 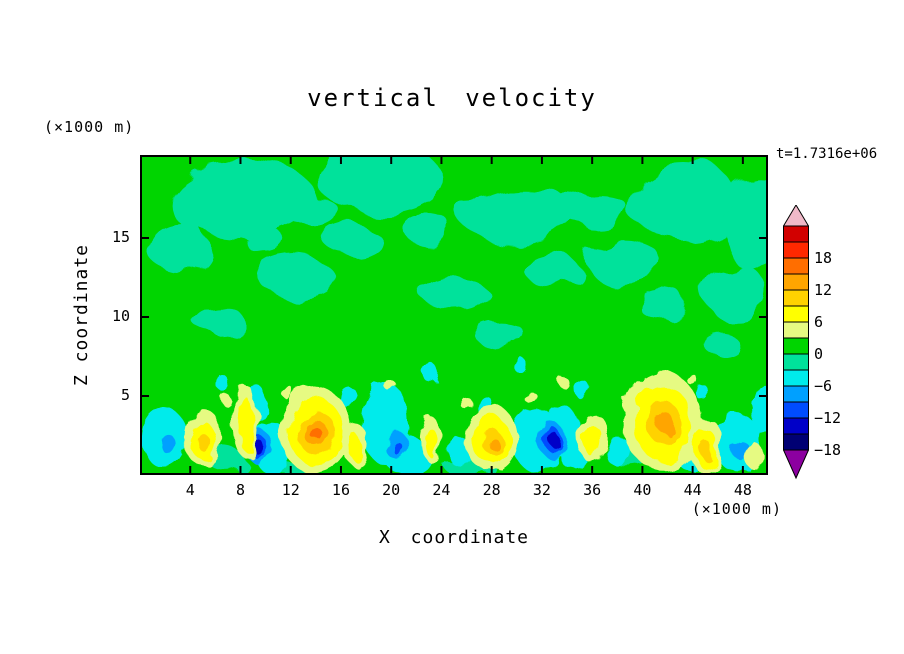 What do you see at coordinates (742, 490) in the screenshot?
I see `x-tick-label: 48` at bounding box center [742, 490].